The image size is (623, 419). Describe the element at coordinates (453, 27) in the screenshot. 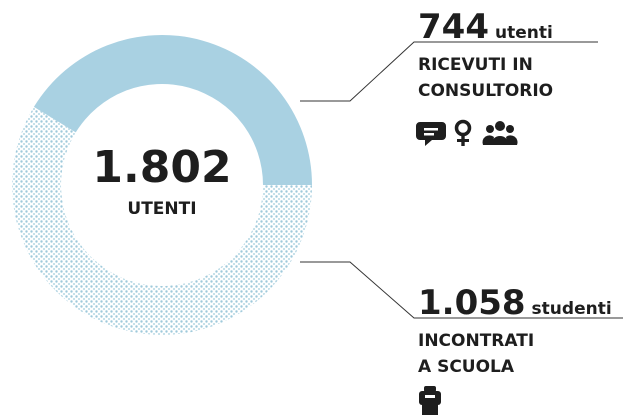

I see `value-number: 744` at that location.